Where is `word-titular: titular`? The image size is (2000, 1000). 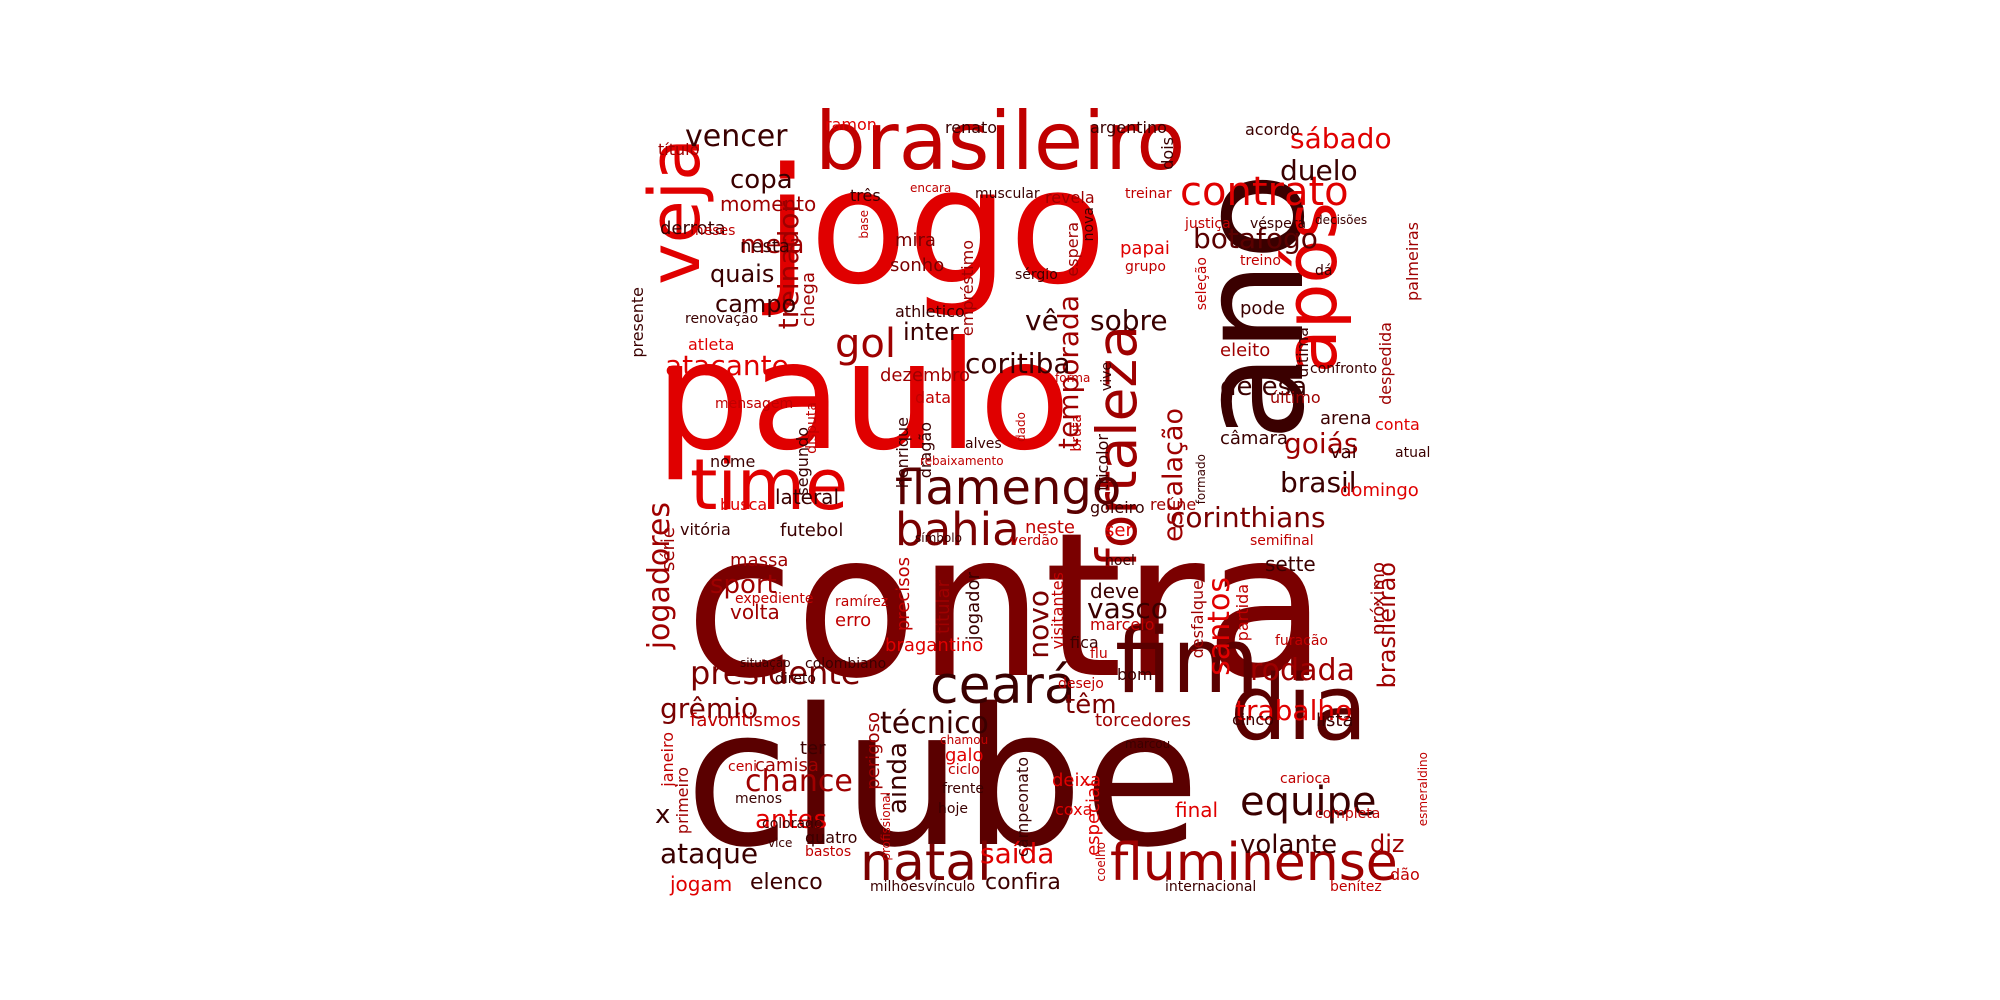
word-titular: titular is located at coordinates (943, 607).